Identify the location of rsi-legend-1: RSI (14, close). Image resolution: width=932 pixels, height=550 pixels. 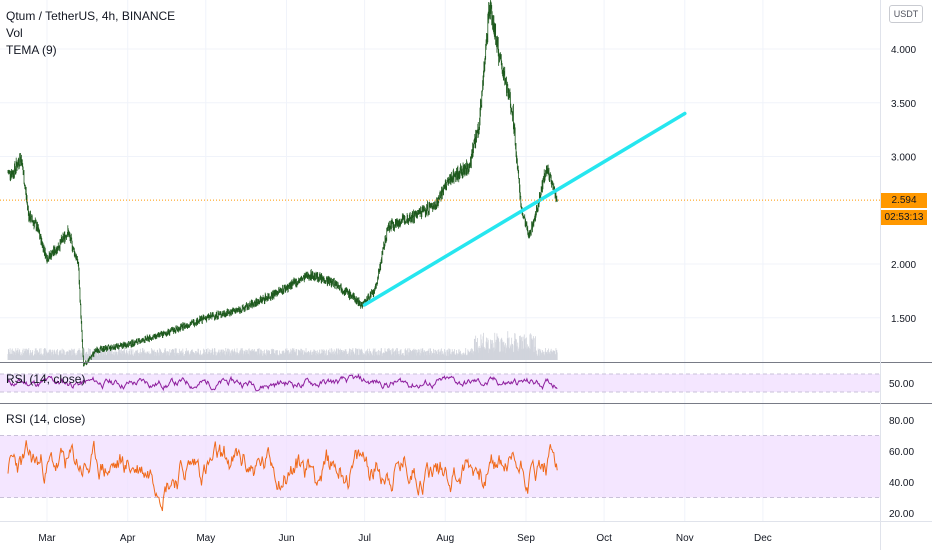
(46, 379).